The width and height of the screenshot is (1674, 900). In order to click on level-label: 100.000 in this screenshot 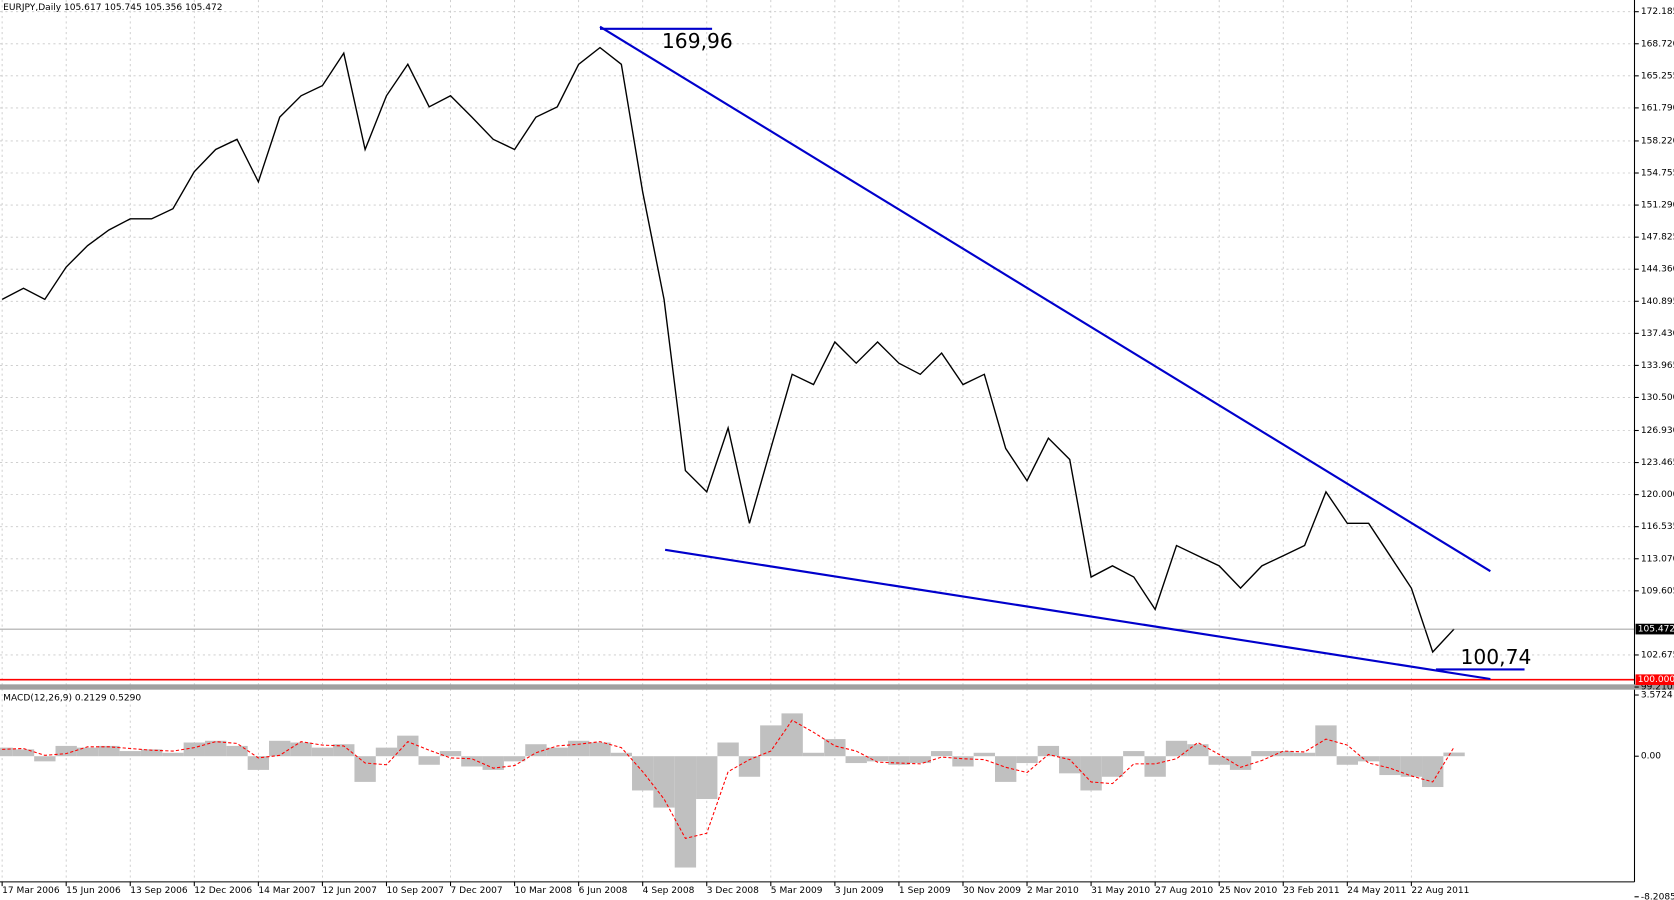, I will do `click(1656, 680)`.